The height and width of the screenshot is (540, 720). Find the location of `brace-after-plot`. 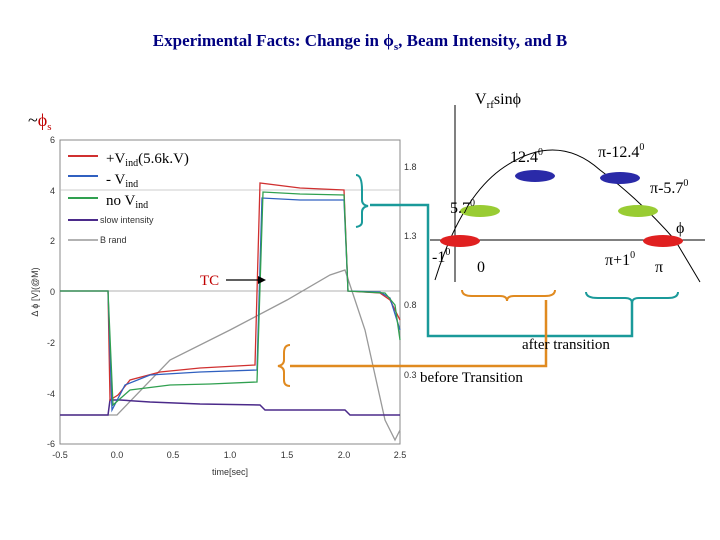

brace-after-plot is located at coordinates (362, 201).